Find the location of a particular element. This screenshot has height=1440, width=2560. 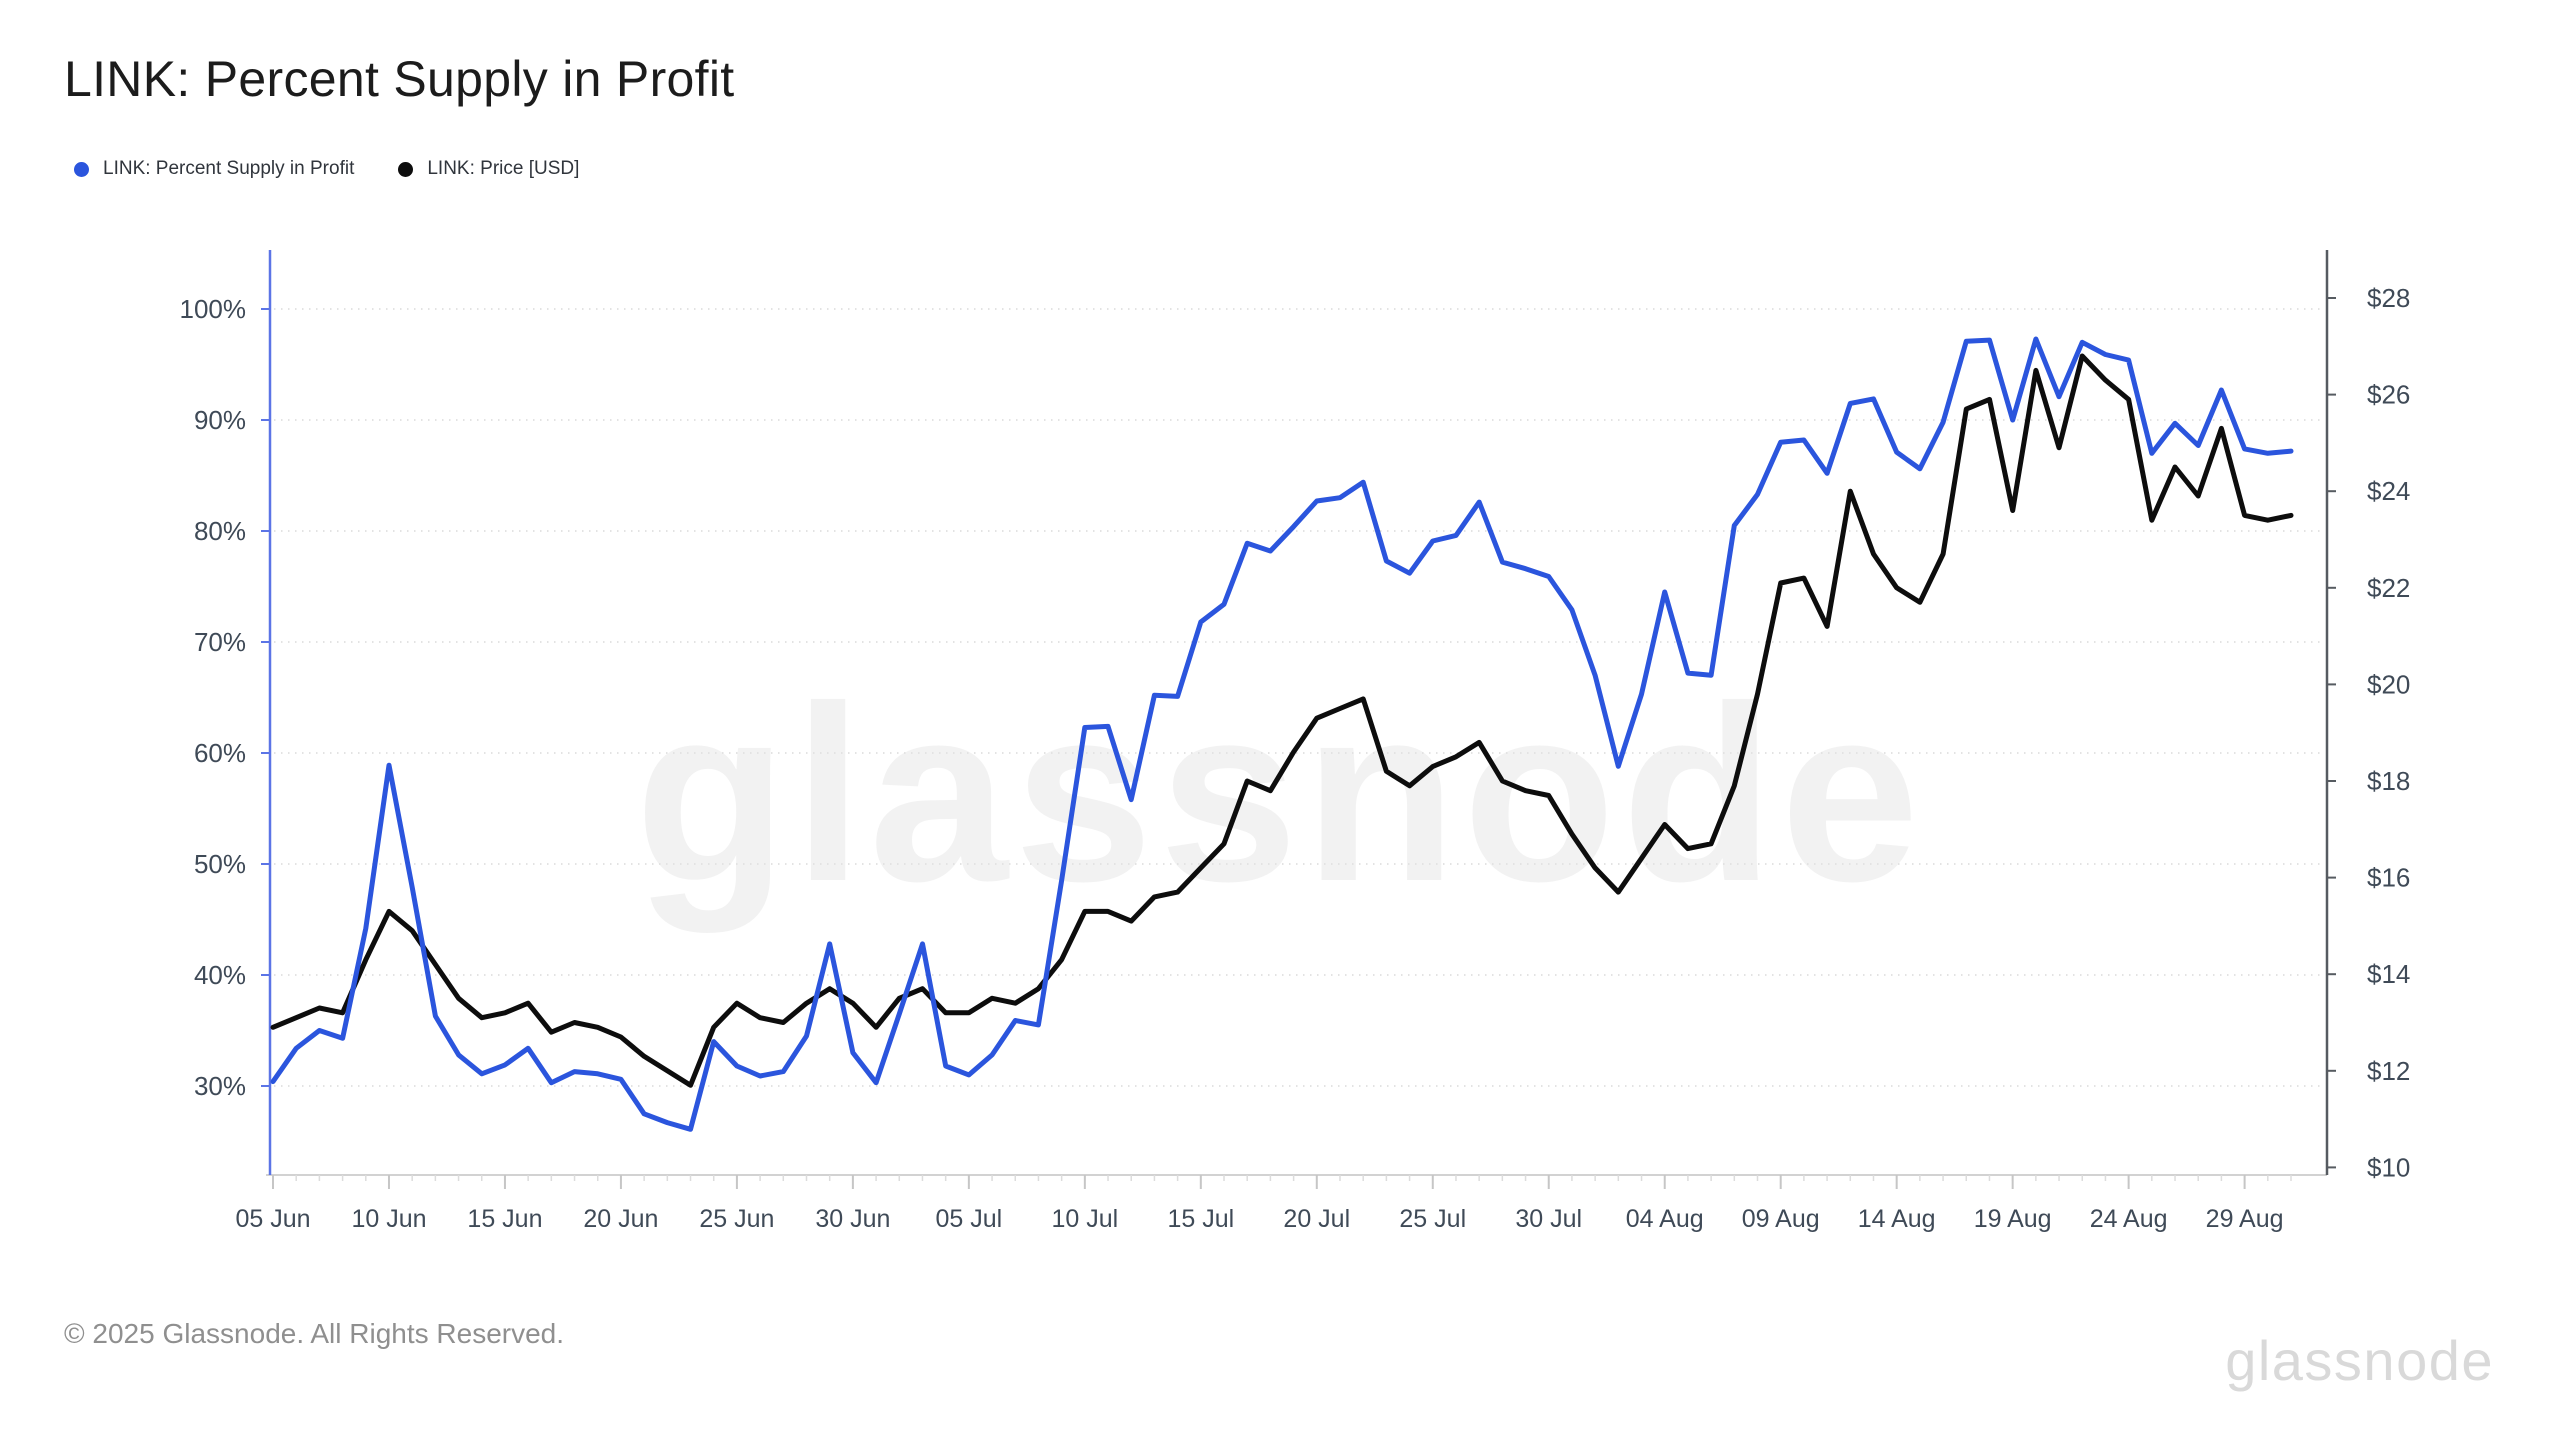

x-tick-label: 15 Jul is located at coordinates (1200, 1219).